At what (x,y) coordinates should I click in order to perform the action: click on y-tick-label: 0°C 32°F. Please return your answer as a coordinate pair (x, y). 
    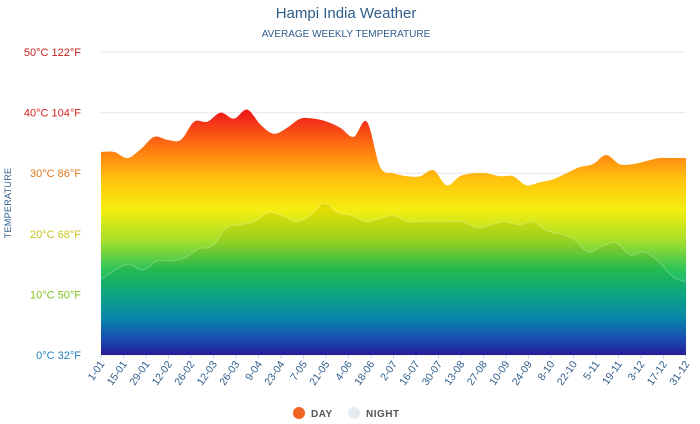
    Looking at the image, I should click on (58, 356).